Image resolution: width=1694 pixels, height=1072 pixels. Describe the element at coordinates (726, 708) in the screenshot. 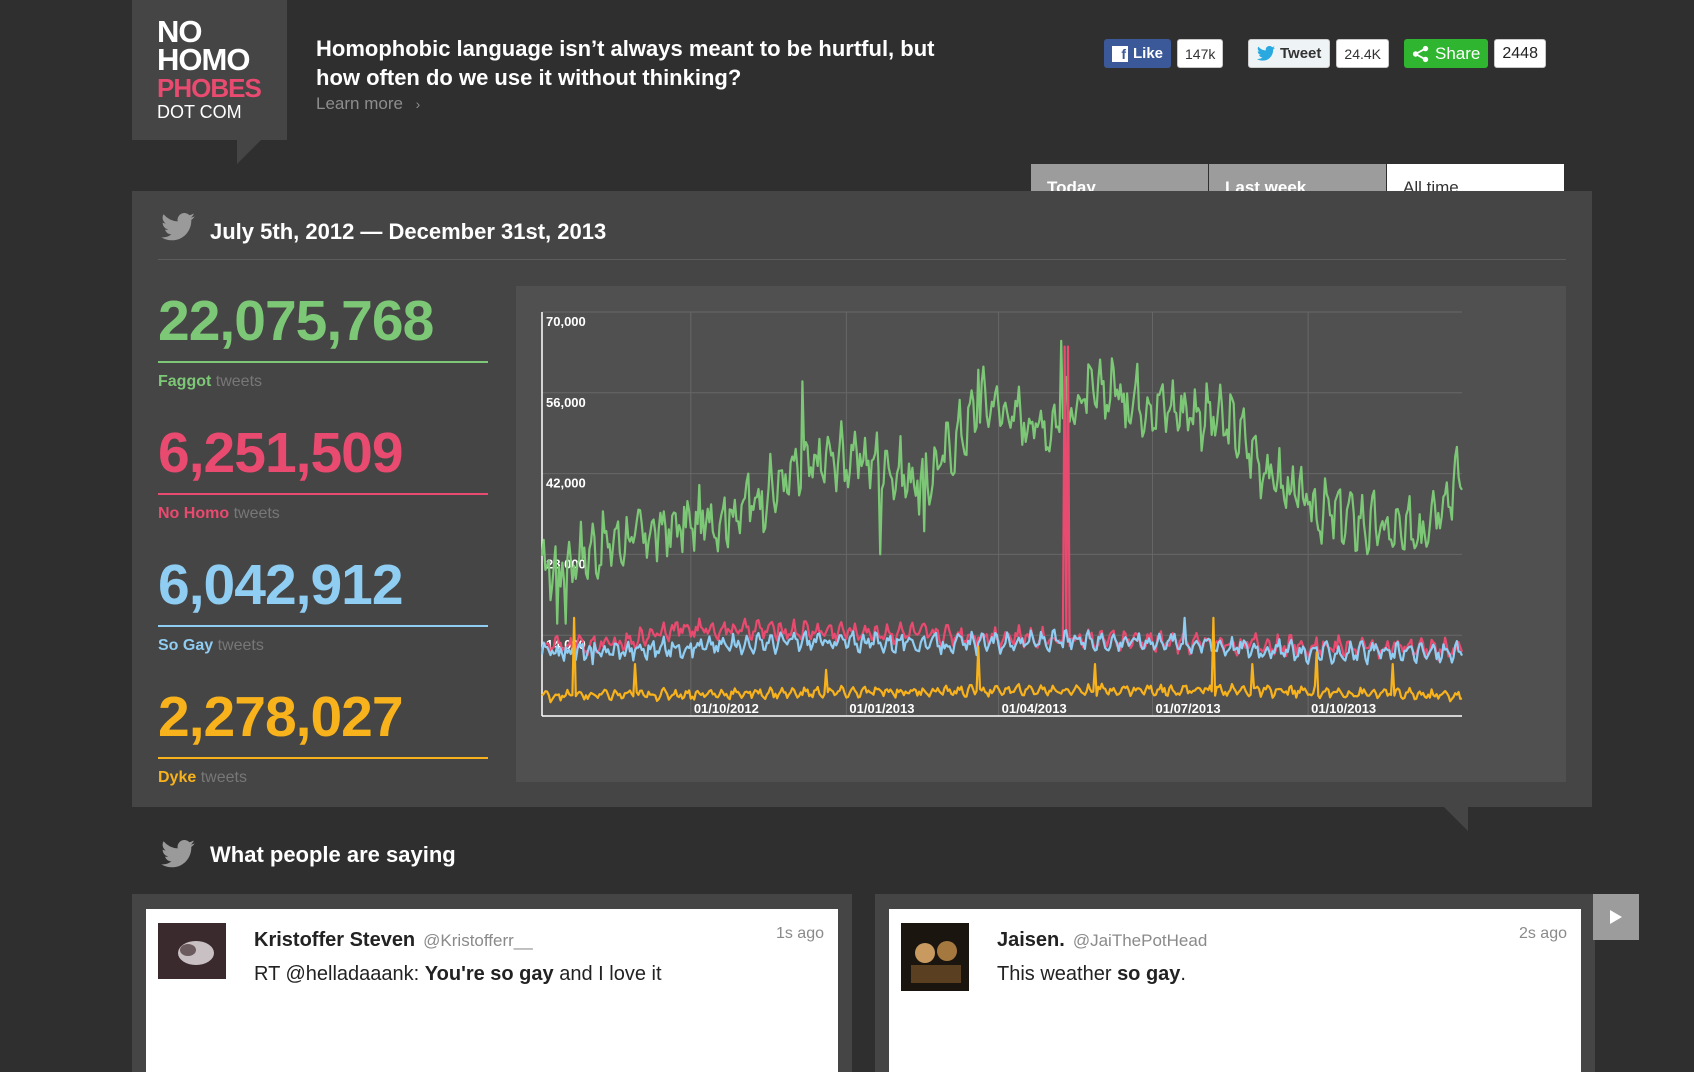

I see `x-tick-label: 01/10/2012` at that location.